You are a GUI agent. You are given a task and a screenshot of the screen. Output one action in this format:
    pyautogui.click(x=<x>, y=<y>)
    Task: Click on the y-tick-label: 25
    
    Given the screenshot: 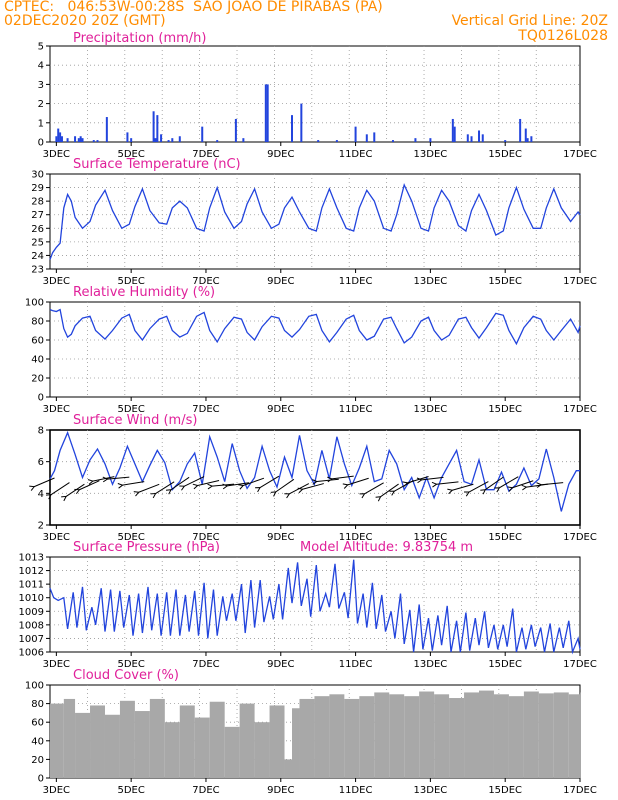 What is the action you would take?
    pyautogui.click(x=37, y=242)
    